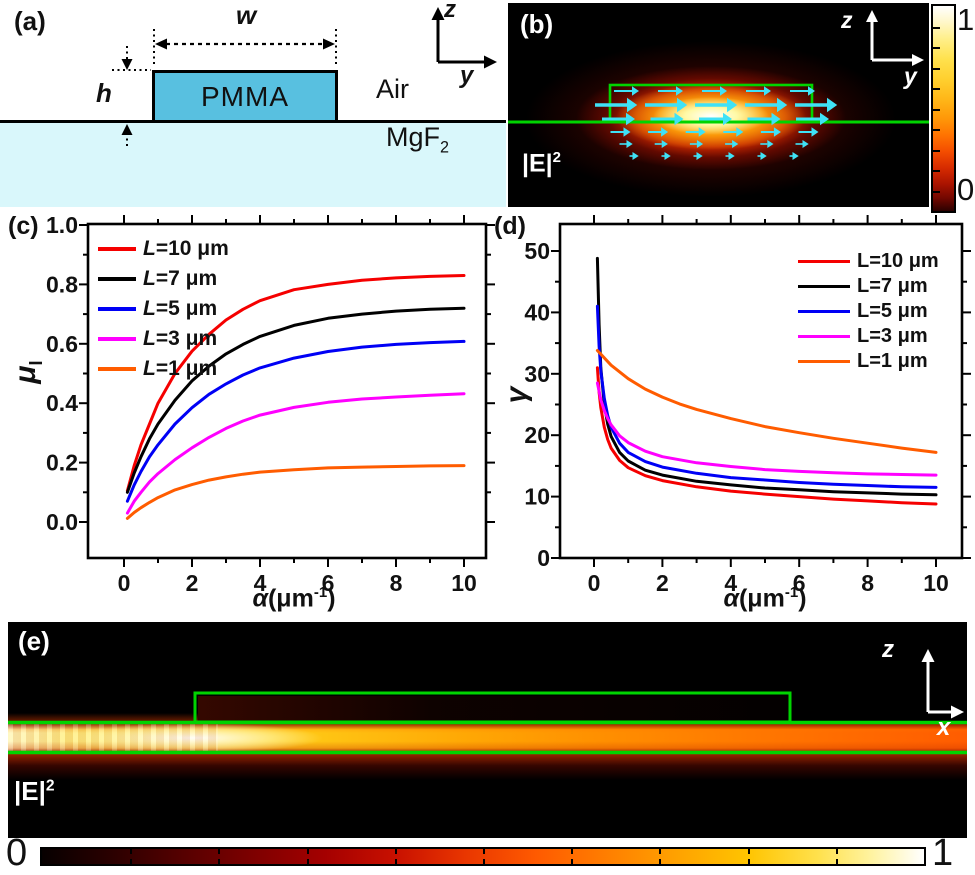  What do you see at coordinates (62, 284) in the screenshot?
I see `chart-c-ytick-label: 0.8` at bounding box center [62, 284].